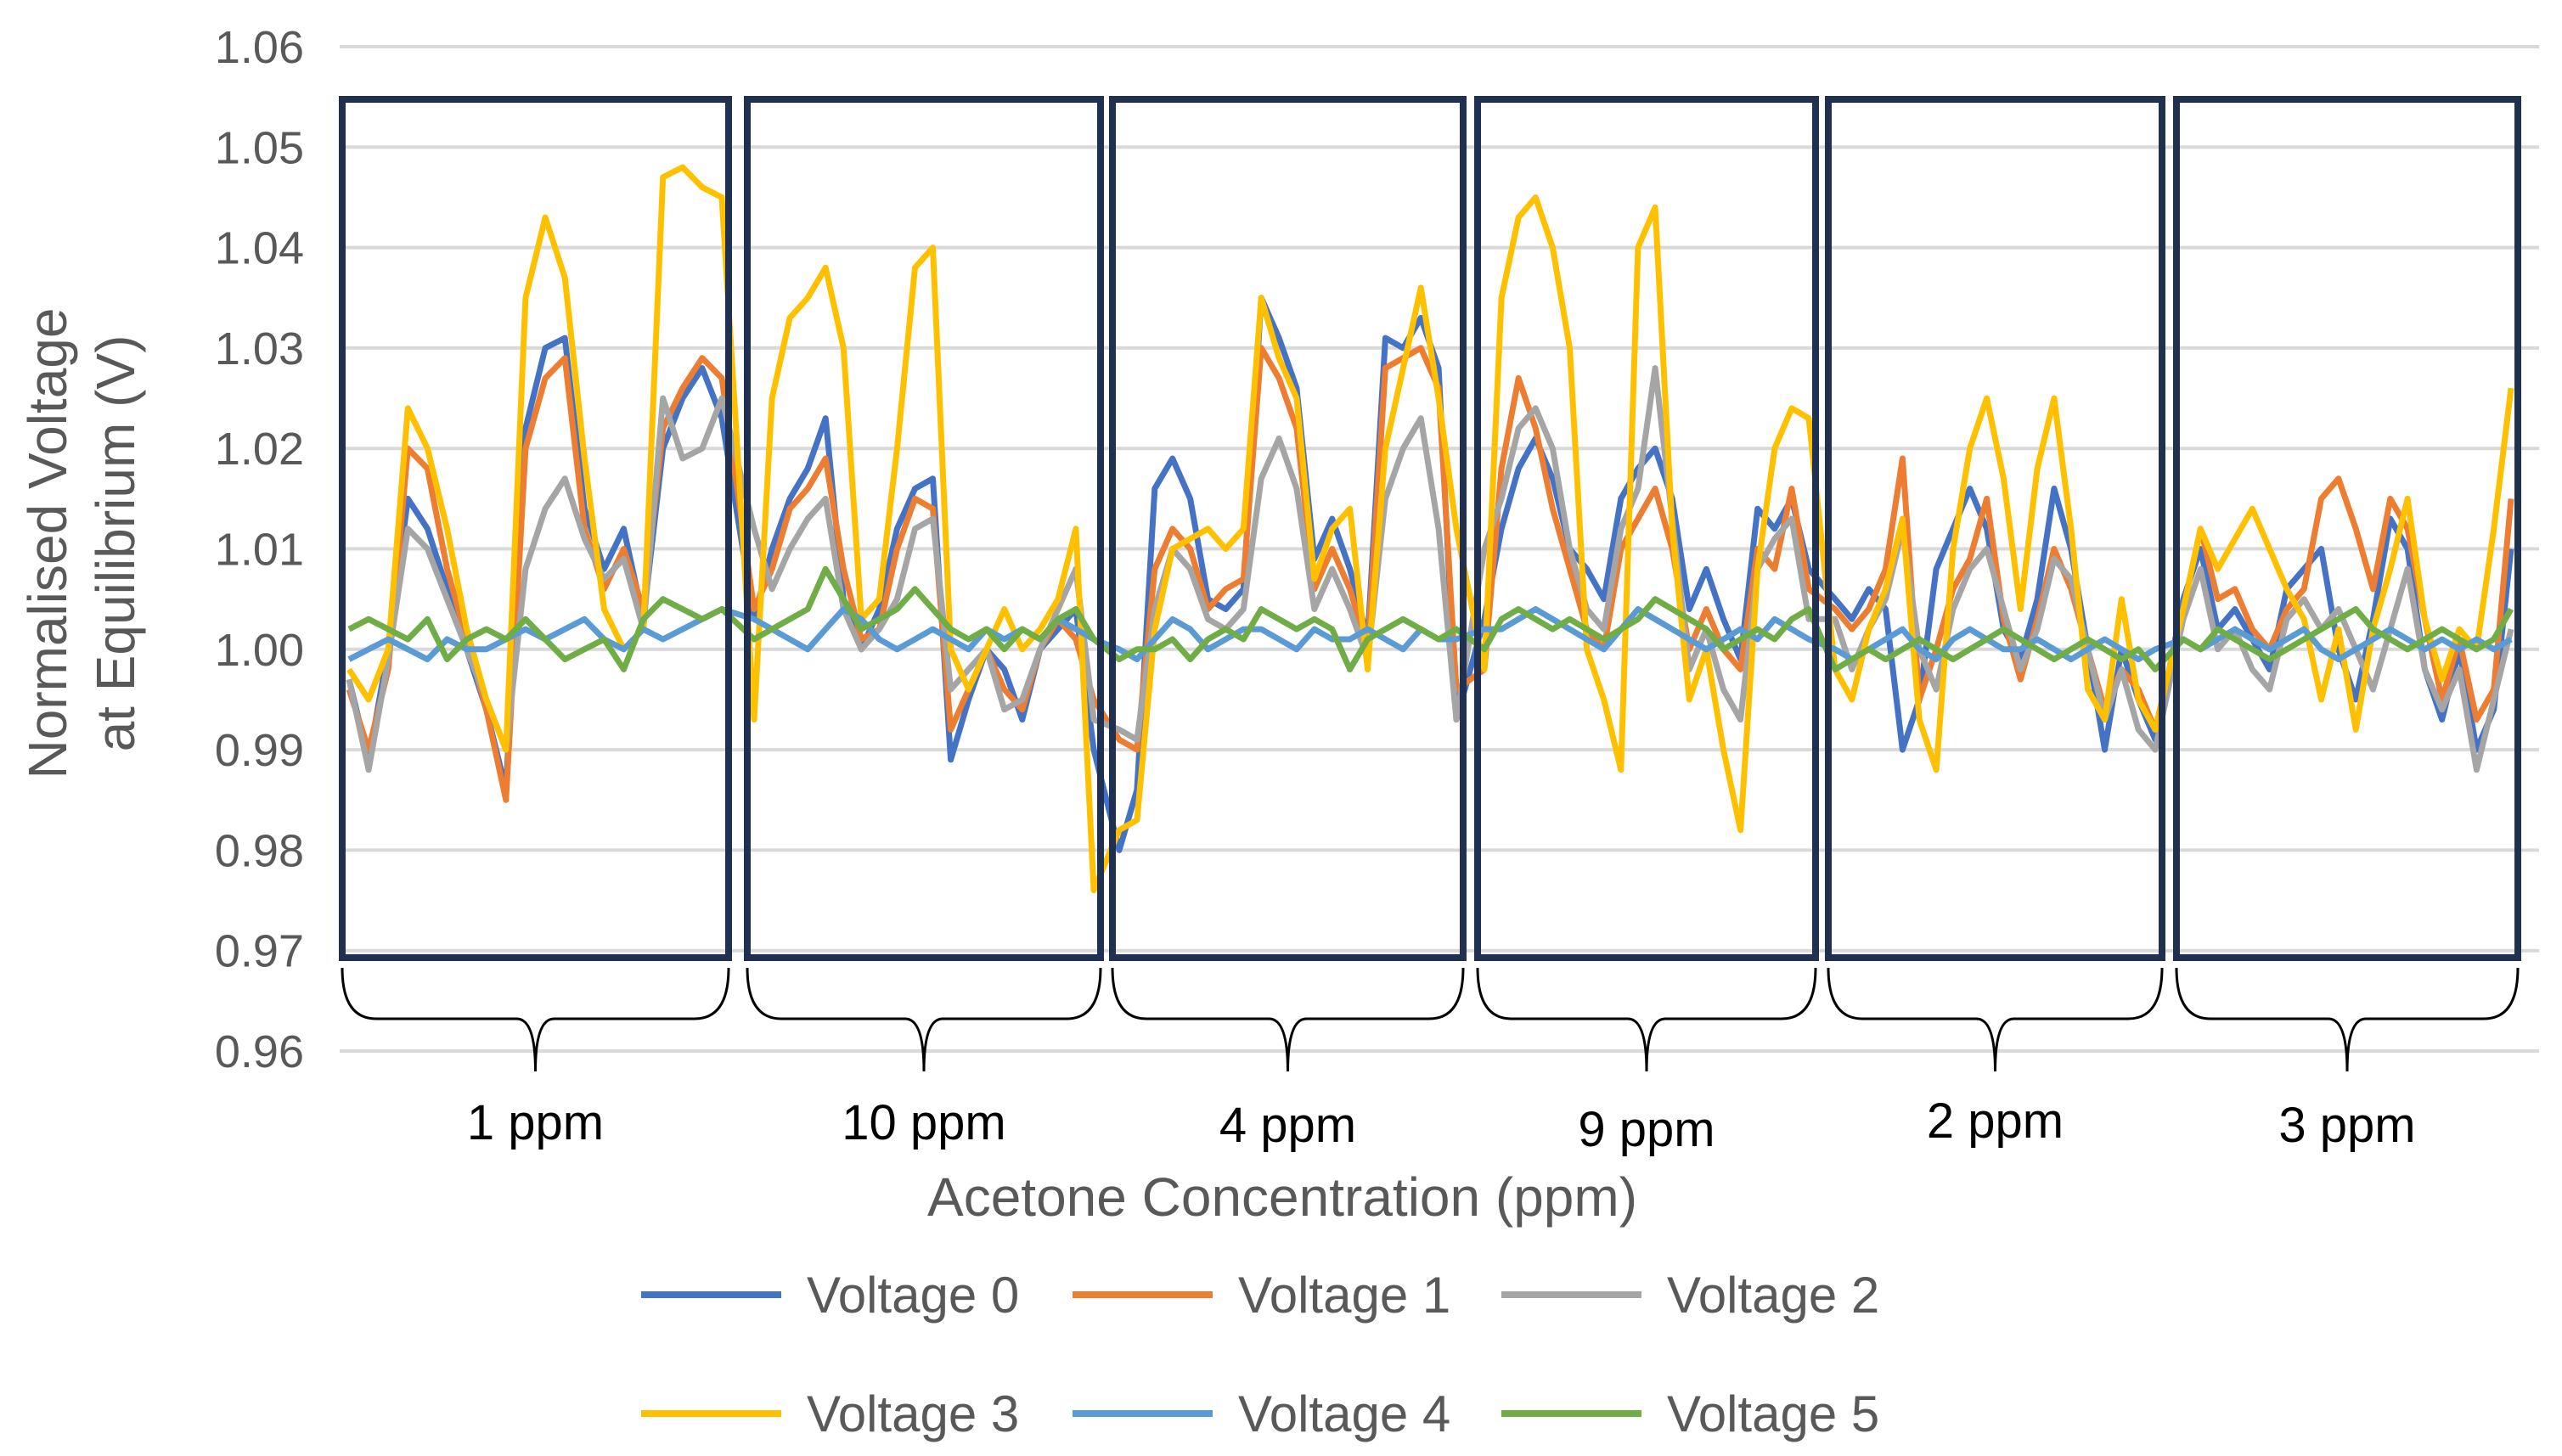 This screenshot has width=2562, height=1456. I want to click on group-braces, so click(1431, 1019).